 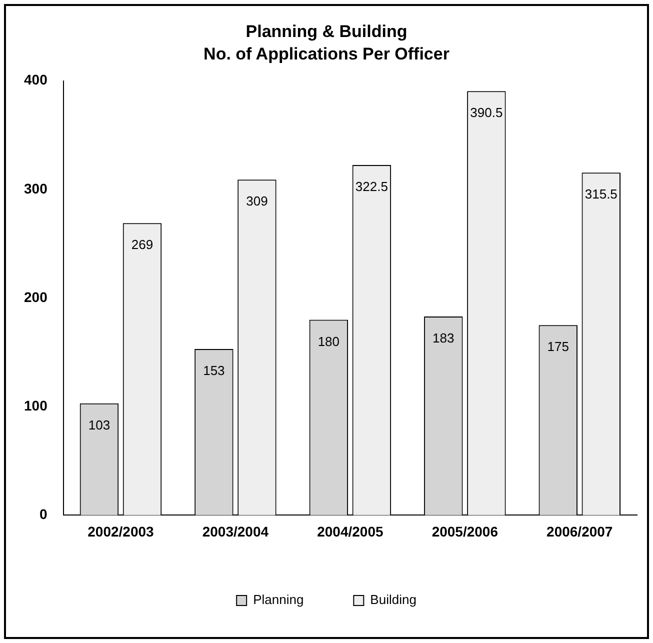 What do you see at coordinates (121, 531) in the screenshot?
I see `x-tick-label: 2002/2003` at bounding box center [121, 531].